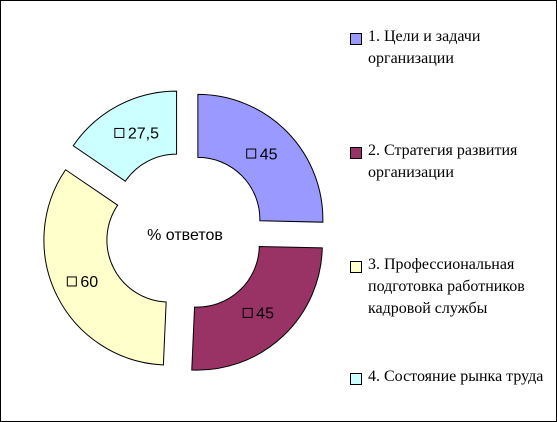 Image resolution: width=557 pixels, height=422 pixels. What do you see at coordinates (443, 161) in the screenshot?
I see `legend-label: 2. Стратегия развития организации` at bounding box center [443, 161].